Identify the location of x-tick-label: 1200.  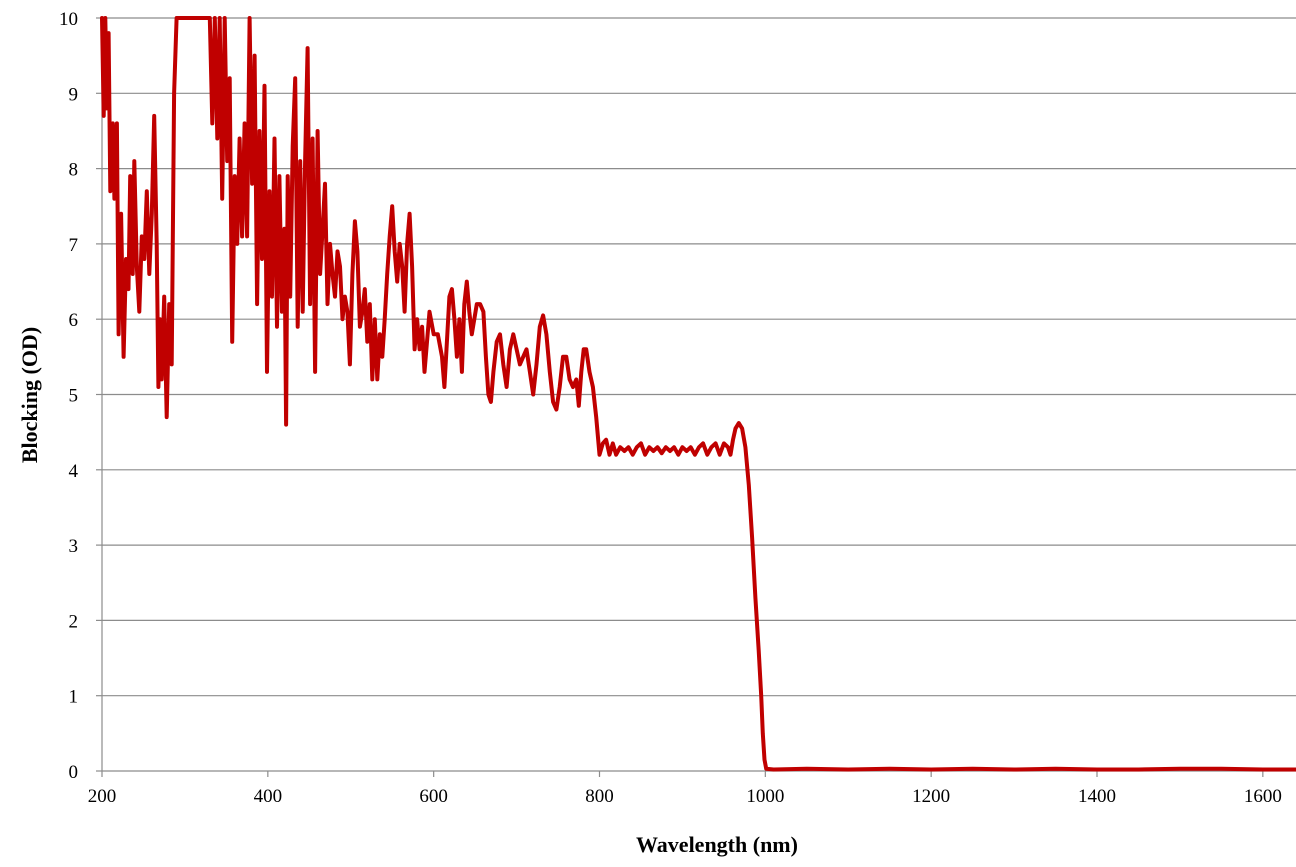
(931, 796).